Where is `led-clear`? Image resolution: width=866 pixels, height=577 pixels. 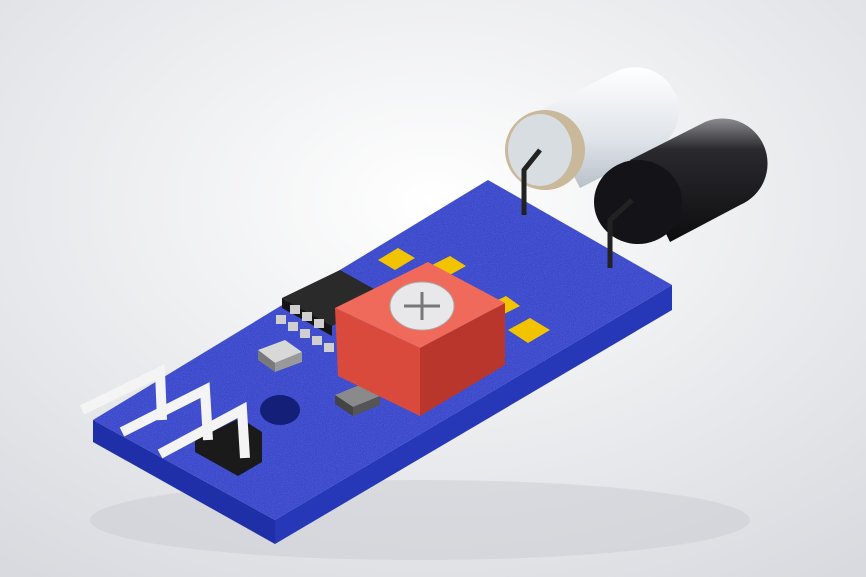 led-clear is located at coordinates (592, 141).